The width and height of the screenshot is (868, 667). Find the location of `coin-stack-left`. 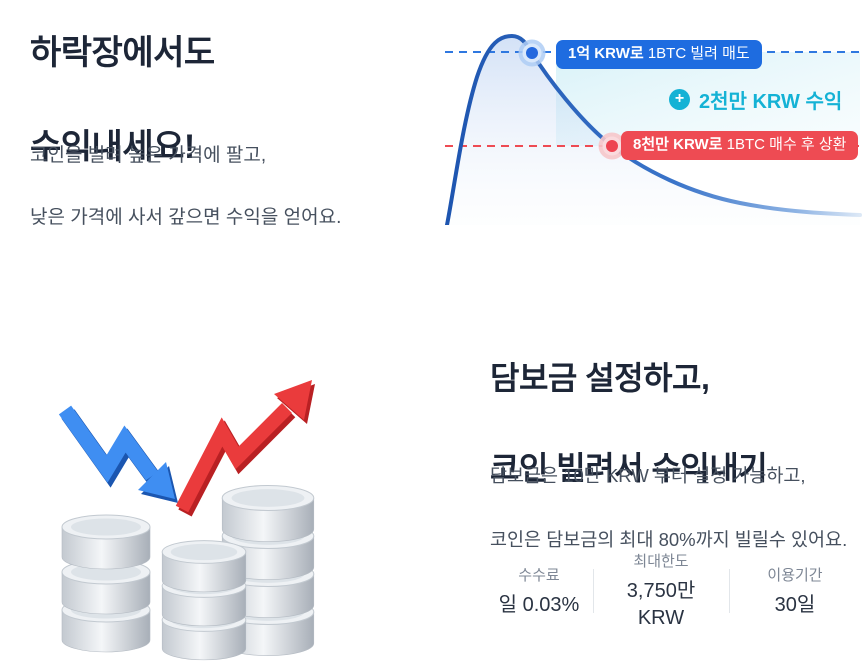

coin-stack-left is located at coordinates (106, 583).